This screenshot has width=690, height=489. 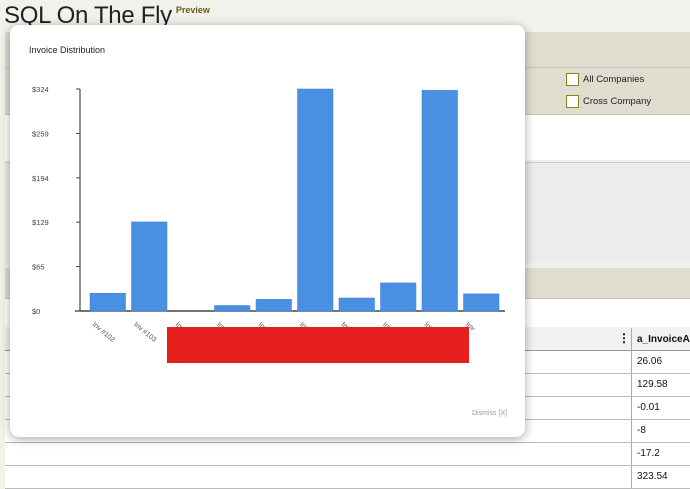 I want to click on dismiss-button: Dismiss [X], so click(x=489, y=413).